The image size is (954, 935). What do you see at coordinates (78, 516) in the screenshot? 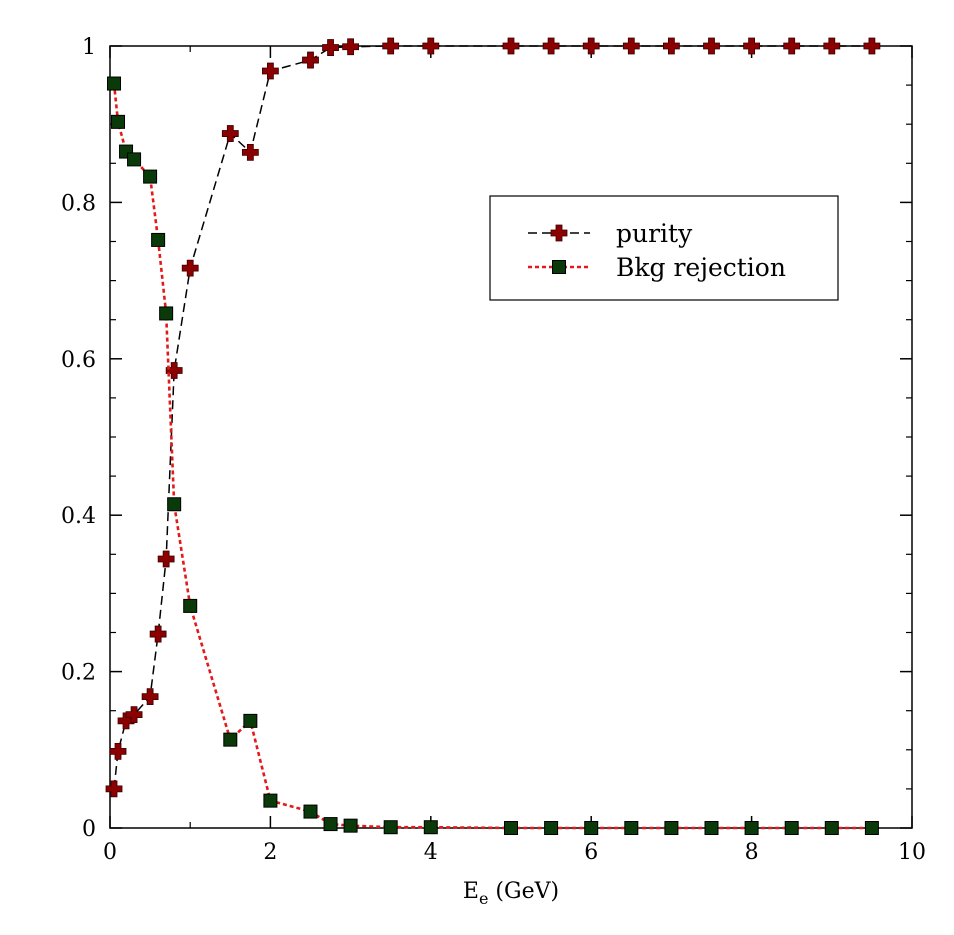
I see `y-tick-label: 0.4` at bounding box center [78, 516].